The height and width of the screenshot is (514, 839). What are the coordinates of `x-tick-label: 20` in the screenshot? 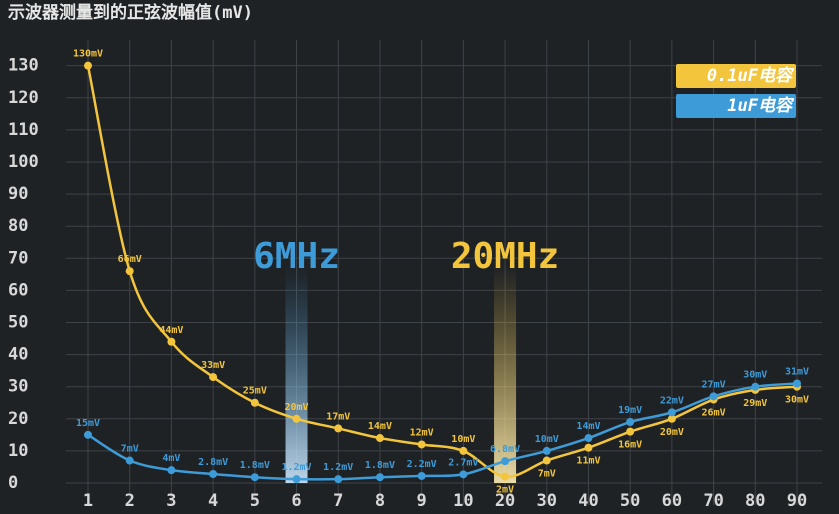 It's located at (505, 501).